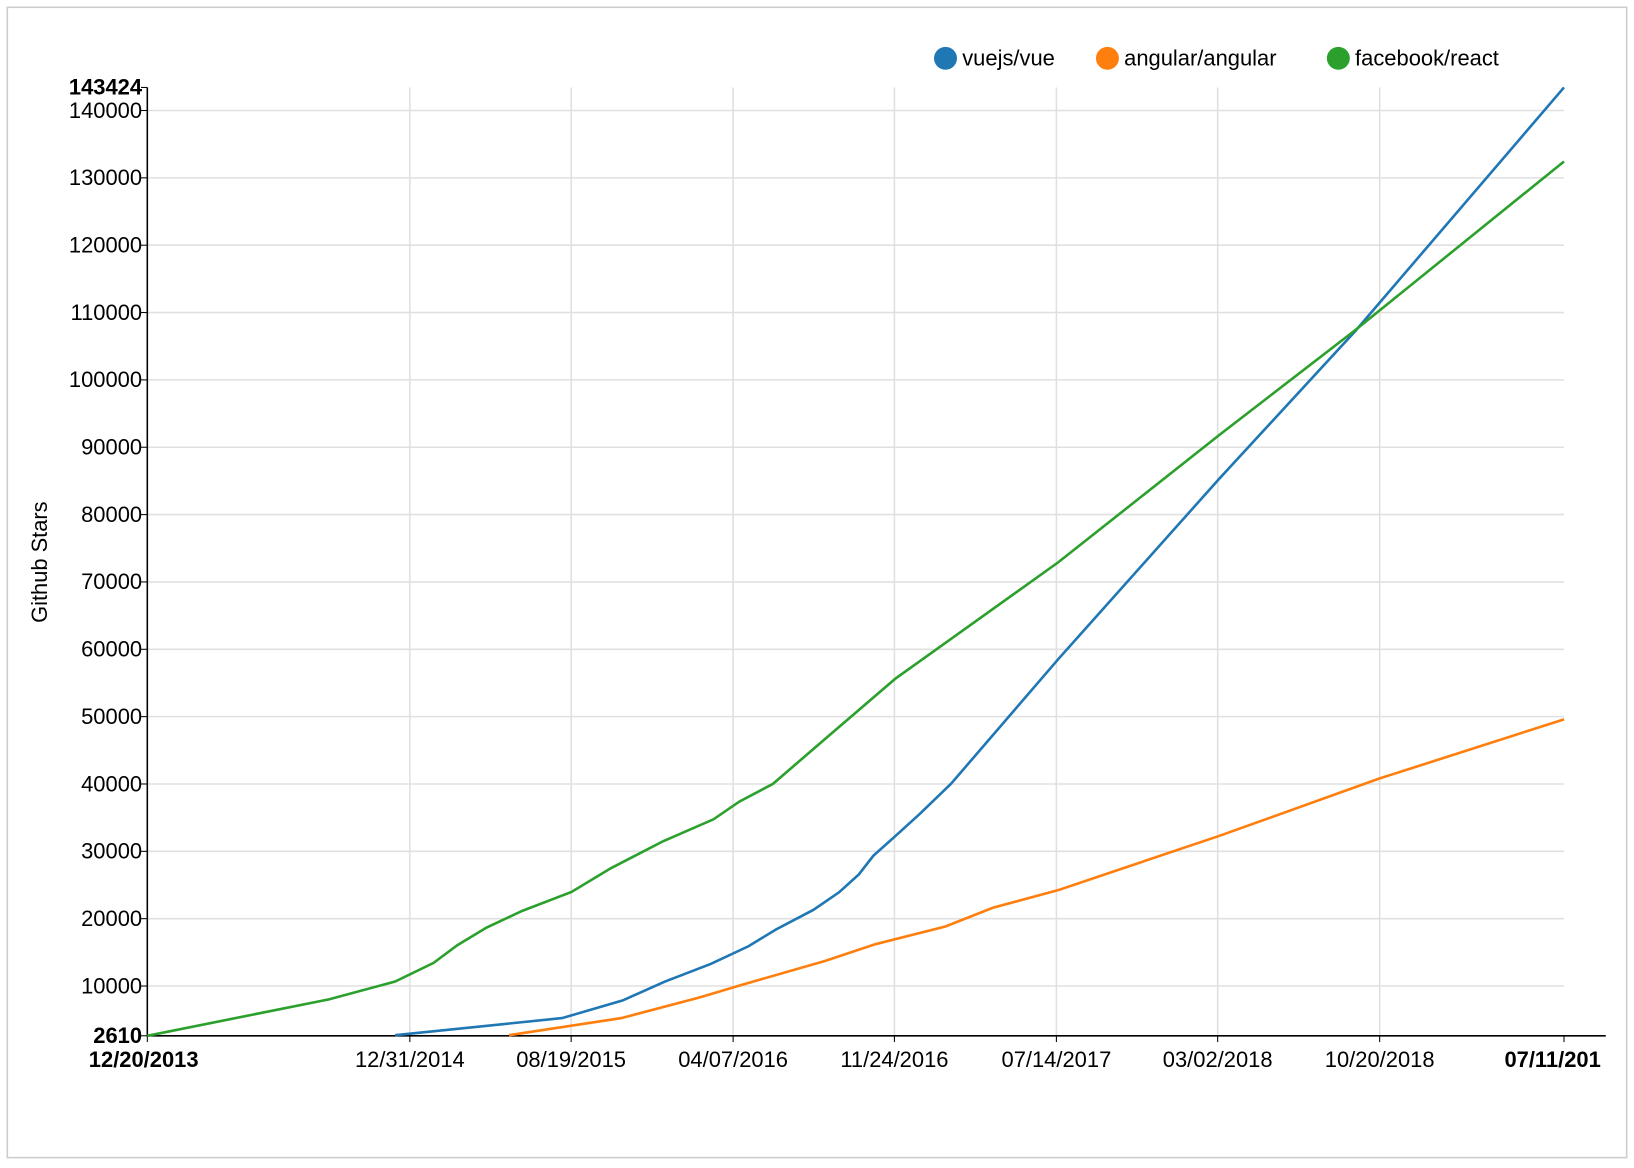  Describe the element at coordinates (571, 1059) in the screenshot. I see `x-tick-label: 08/19/2015` at that location.